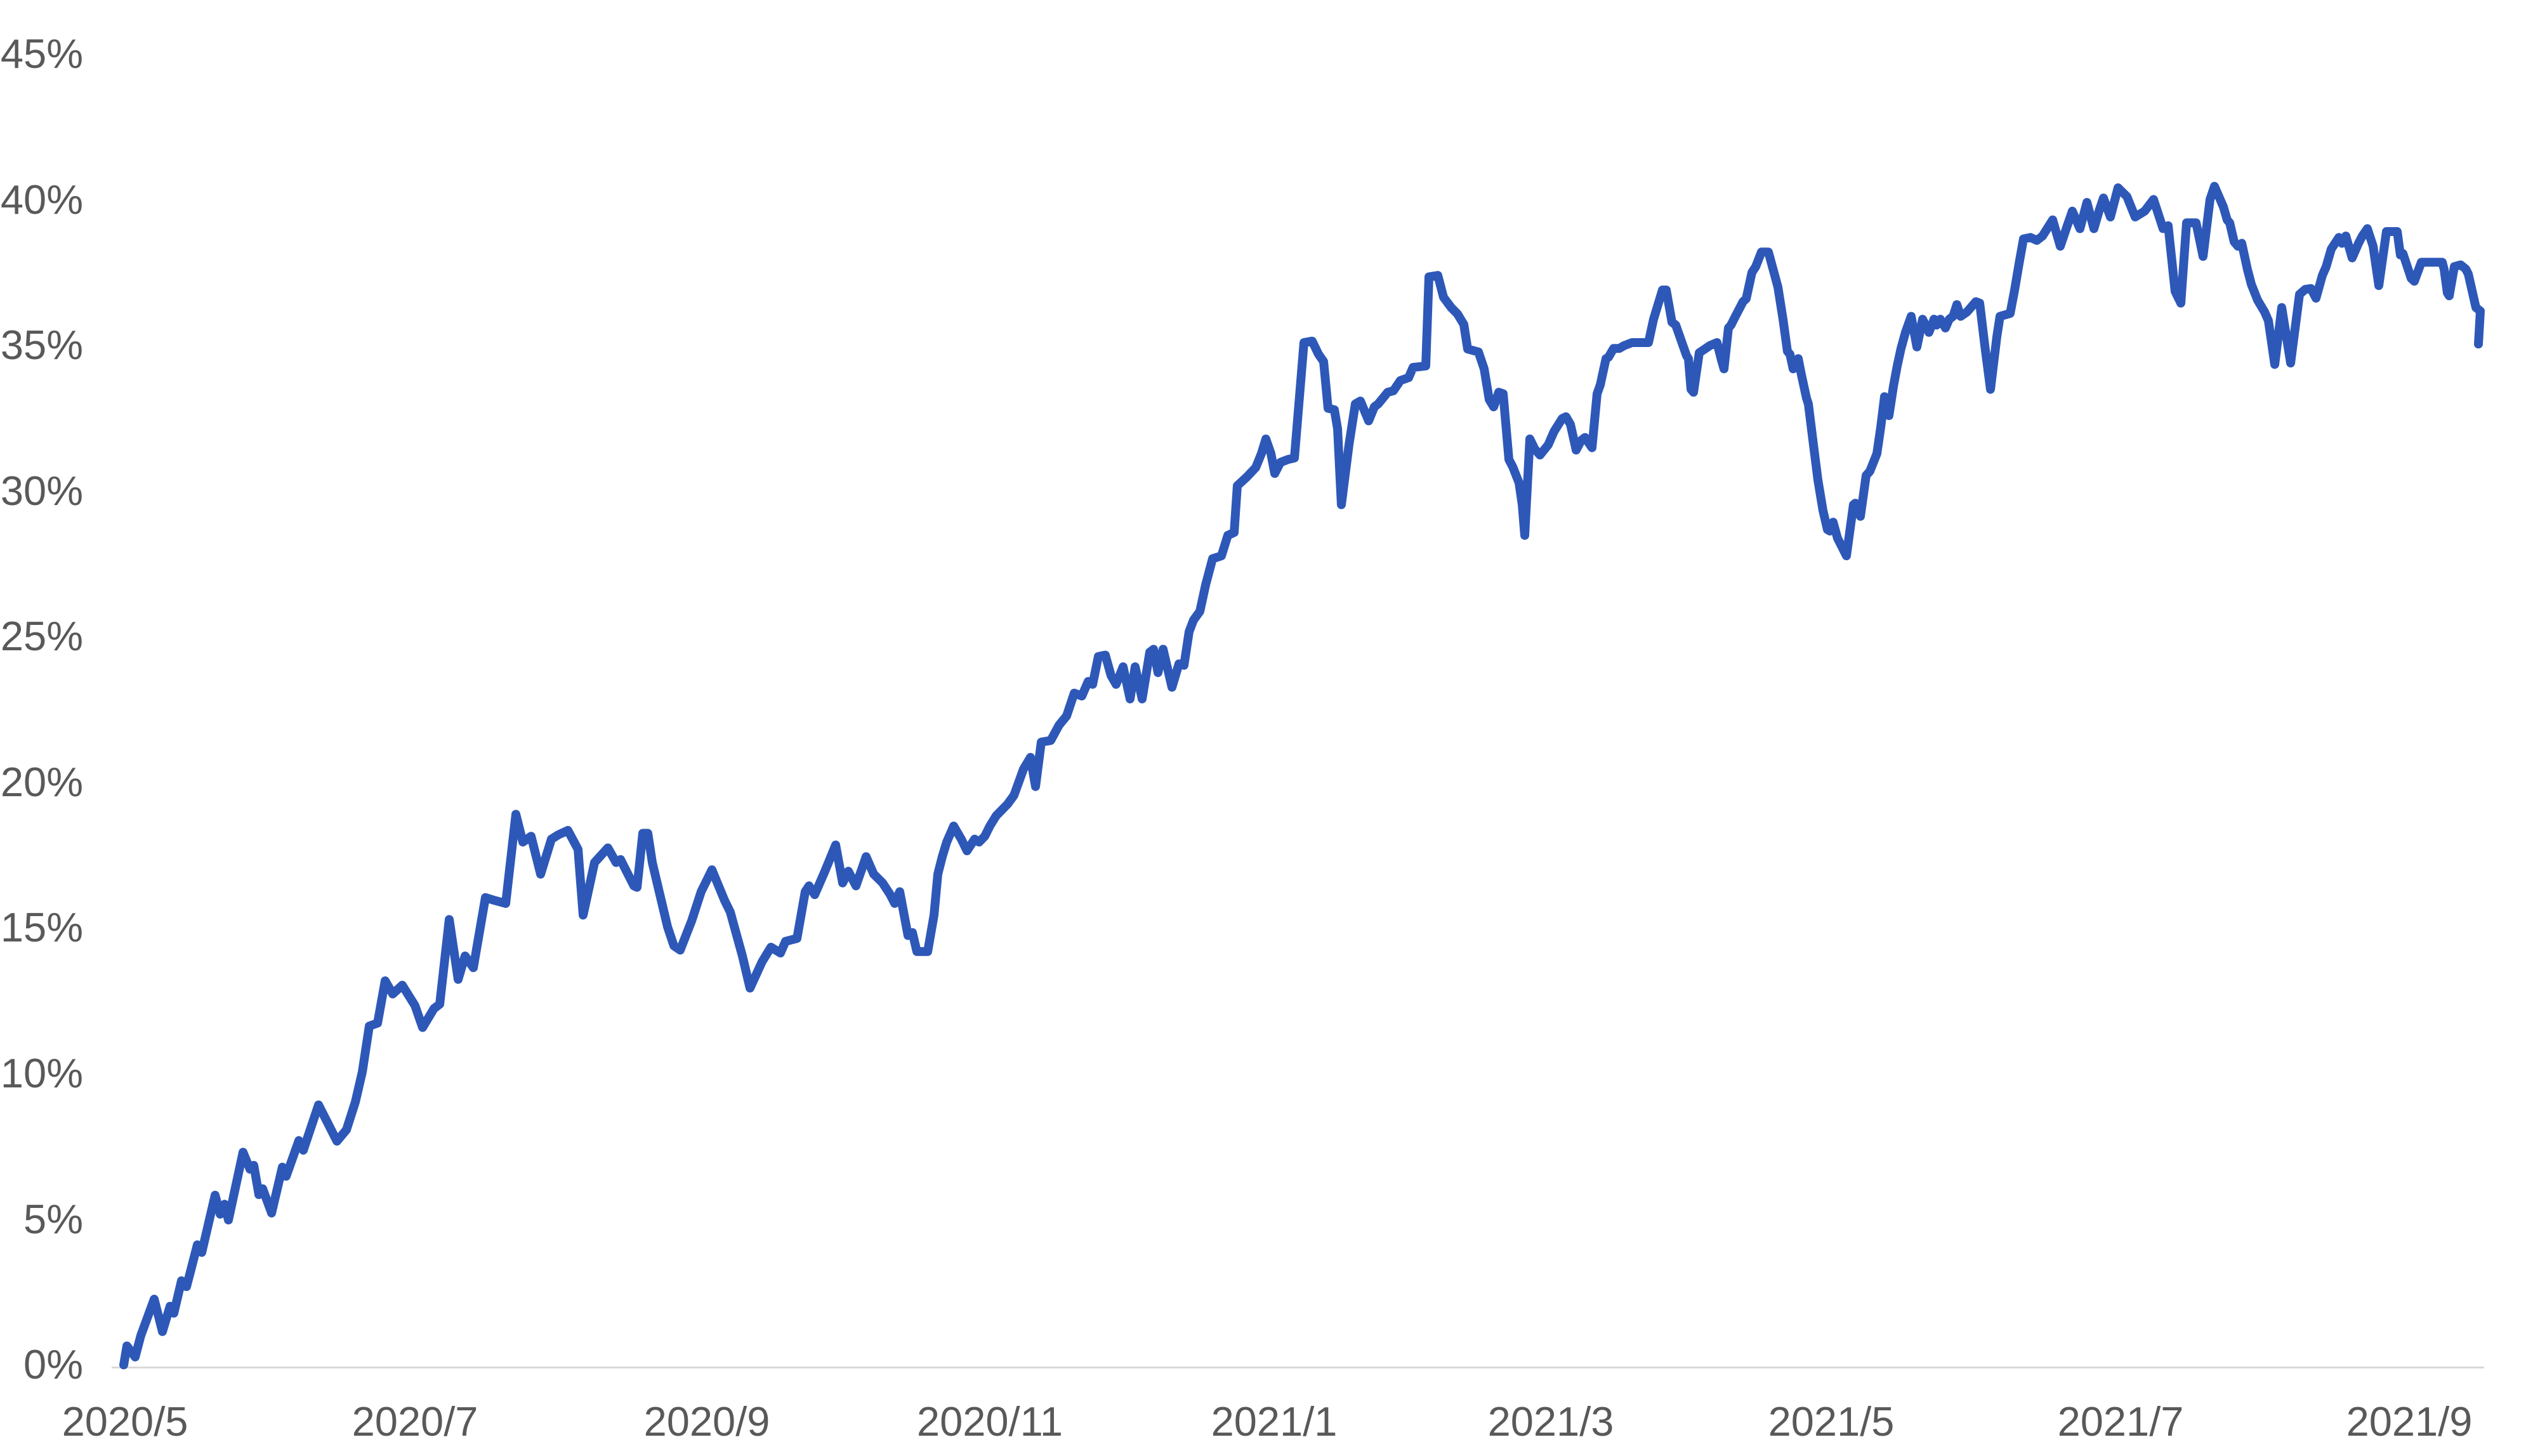 This screenshot has height=1456, width=2533. I want to click on svg-text: 35%, so click(42, 345).